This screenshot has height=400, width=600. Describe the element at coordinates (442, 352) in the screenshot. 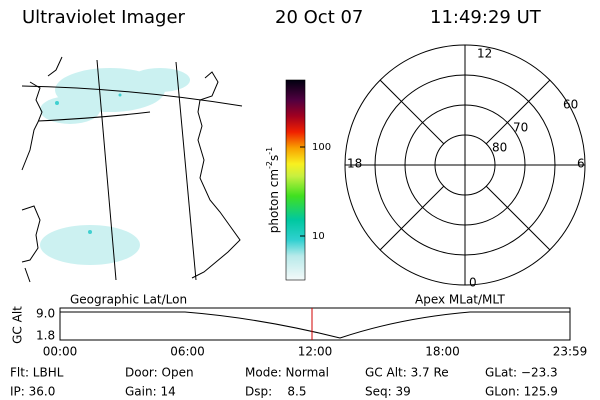

I see `timeline-xtick: 18:00` at that location.